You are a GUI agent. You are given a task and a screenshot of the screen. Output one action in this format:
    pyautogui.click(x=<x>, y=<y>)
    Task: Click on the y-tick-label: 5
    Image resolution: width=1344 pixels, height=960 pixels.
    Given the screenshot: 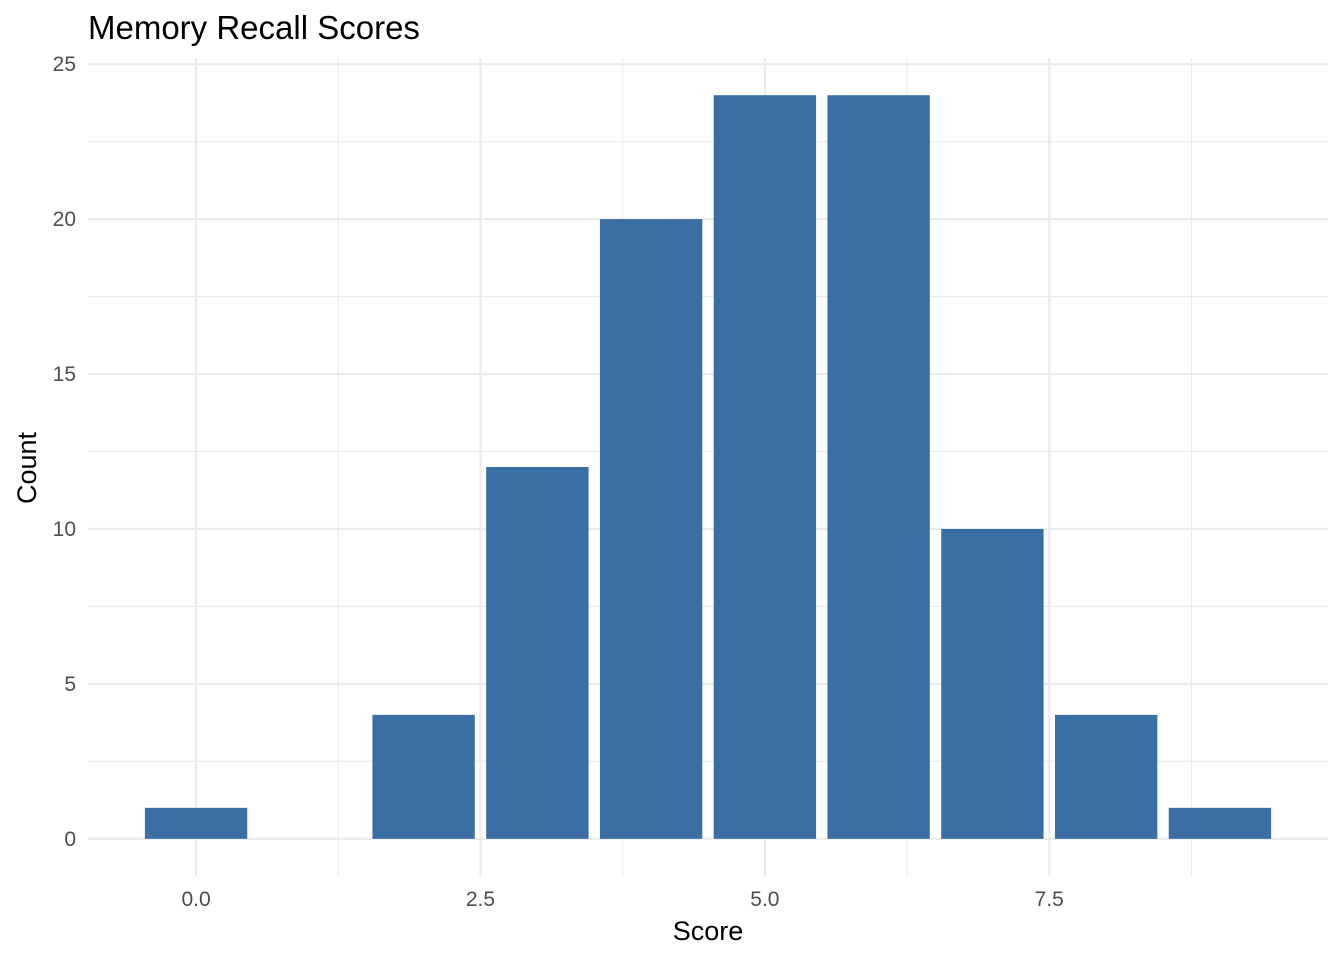 What is the action you would take?
    pyautogui.click(x=70, y=684)
    